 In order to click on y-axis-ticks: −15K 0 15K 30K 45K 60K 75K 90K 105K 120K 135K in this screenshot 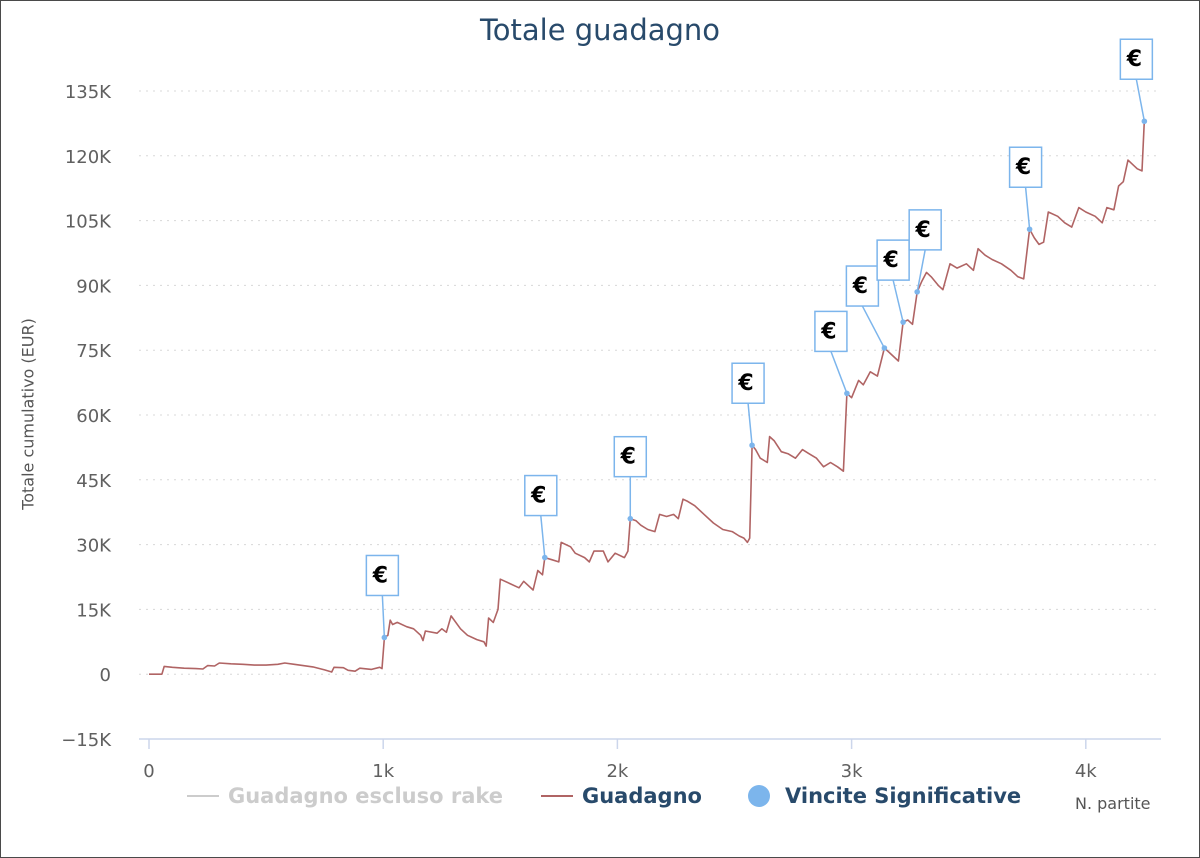, I will do `click(86, 416)`.